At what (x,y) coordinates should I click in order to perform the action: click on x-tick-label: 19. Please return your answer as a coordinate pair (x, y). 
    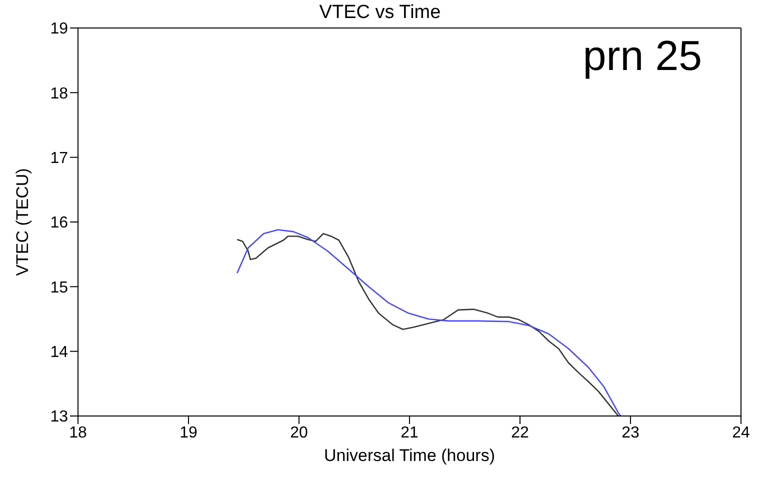
    Looking at the image, I should click on (189, 433).